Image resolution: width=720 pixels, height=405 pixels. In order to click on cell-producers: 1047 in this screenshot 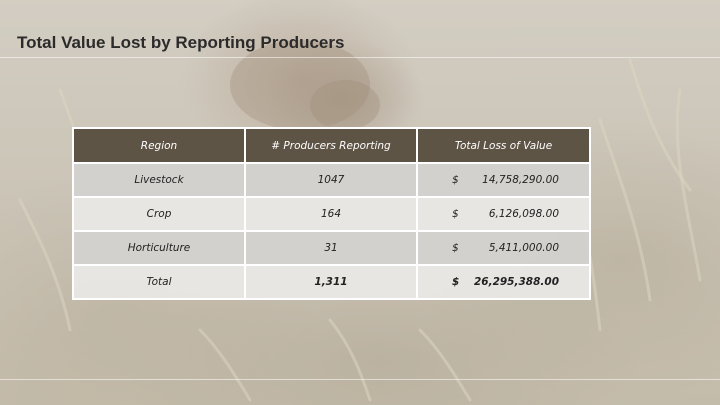, I will do `click(331, 180)`.